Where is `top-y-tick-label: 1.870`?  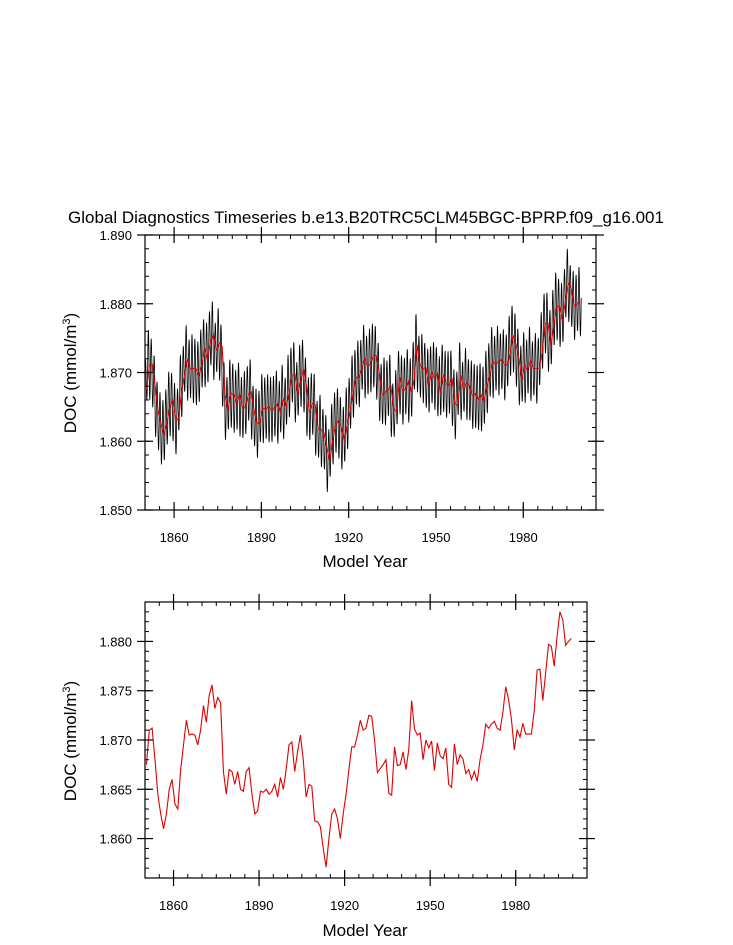
top-y-tick-label: 1.870 is located at coordinates (115, 373).